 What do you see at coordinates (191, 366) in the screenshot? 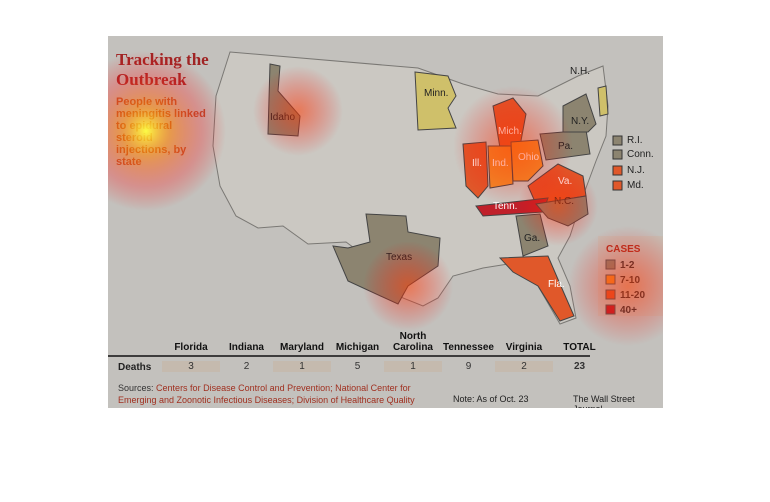
I see `cell: 3` at bounding box center [191, 366].